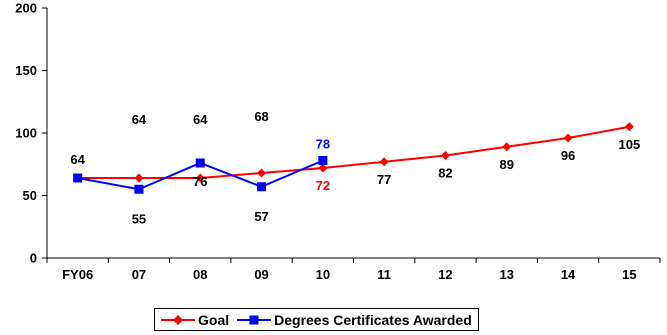 Image resolution: width=667 pixels, height=335 pixels. Describe the element at coordinates (26, 8) in the screenshot. I see `y-tick-label: 200` at that location.